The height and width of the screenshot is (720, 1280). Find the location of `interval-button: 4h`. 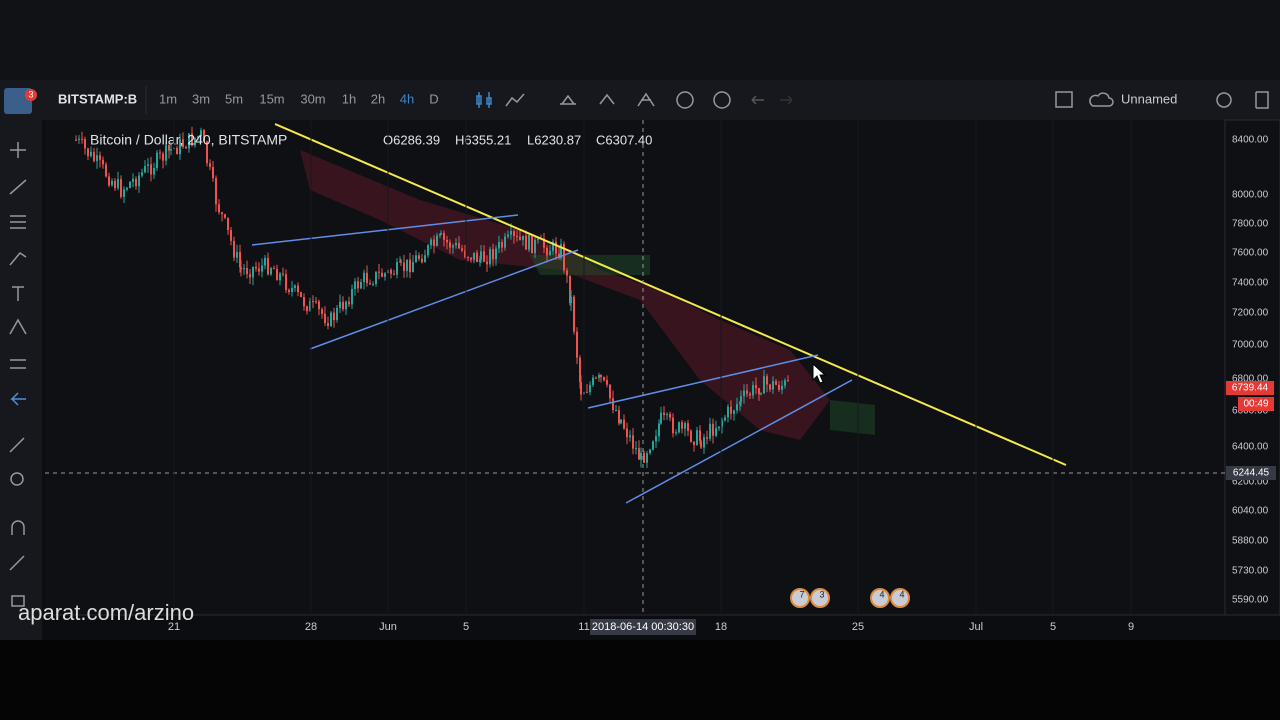

interval-button: 4h is located at coordinates (407, 98).